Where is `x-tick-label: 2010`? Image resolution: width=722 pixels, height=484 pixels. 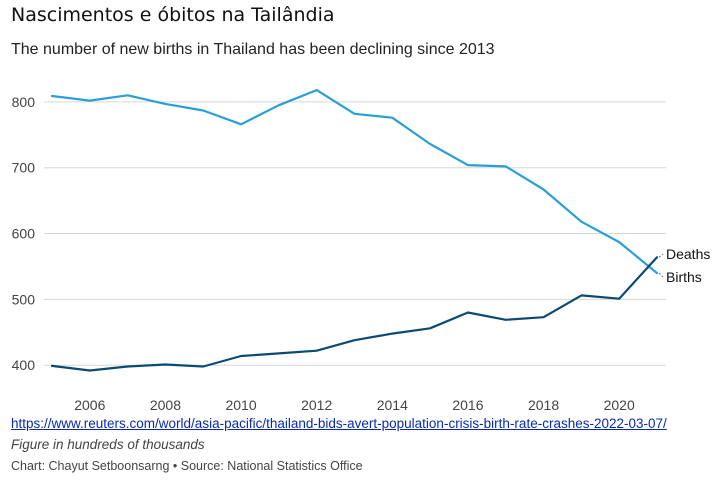
x-tick-label: 2010 is located at coordinates (240, 404).